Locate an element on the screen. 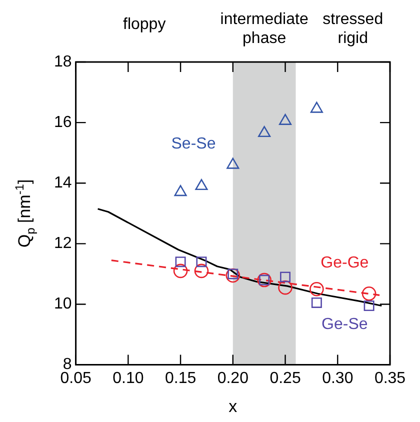 The image size is (420, 422). series-label: Ge-Ge is located at coordinates (344, 263).